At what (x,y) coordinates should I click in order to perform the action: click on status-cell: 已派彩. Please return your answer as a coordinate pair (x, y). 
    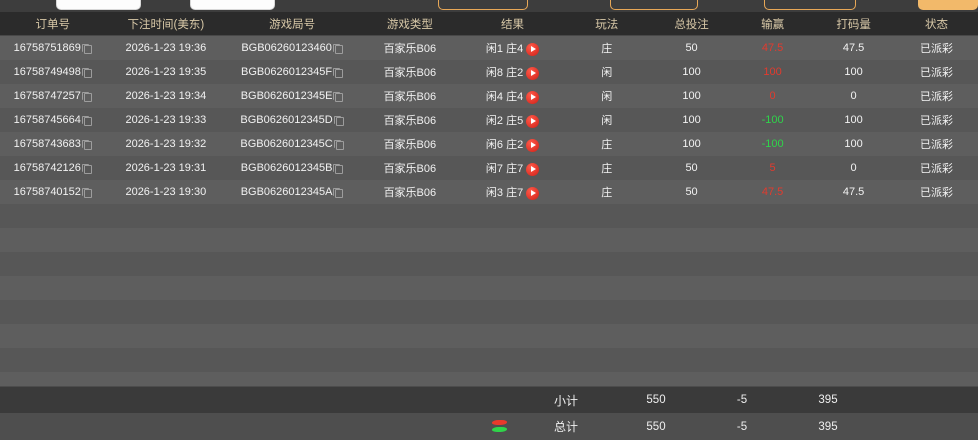
    Looking at the image, I should click on (936, 72).